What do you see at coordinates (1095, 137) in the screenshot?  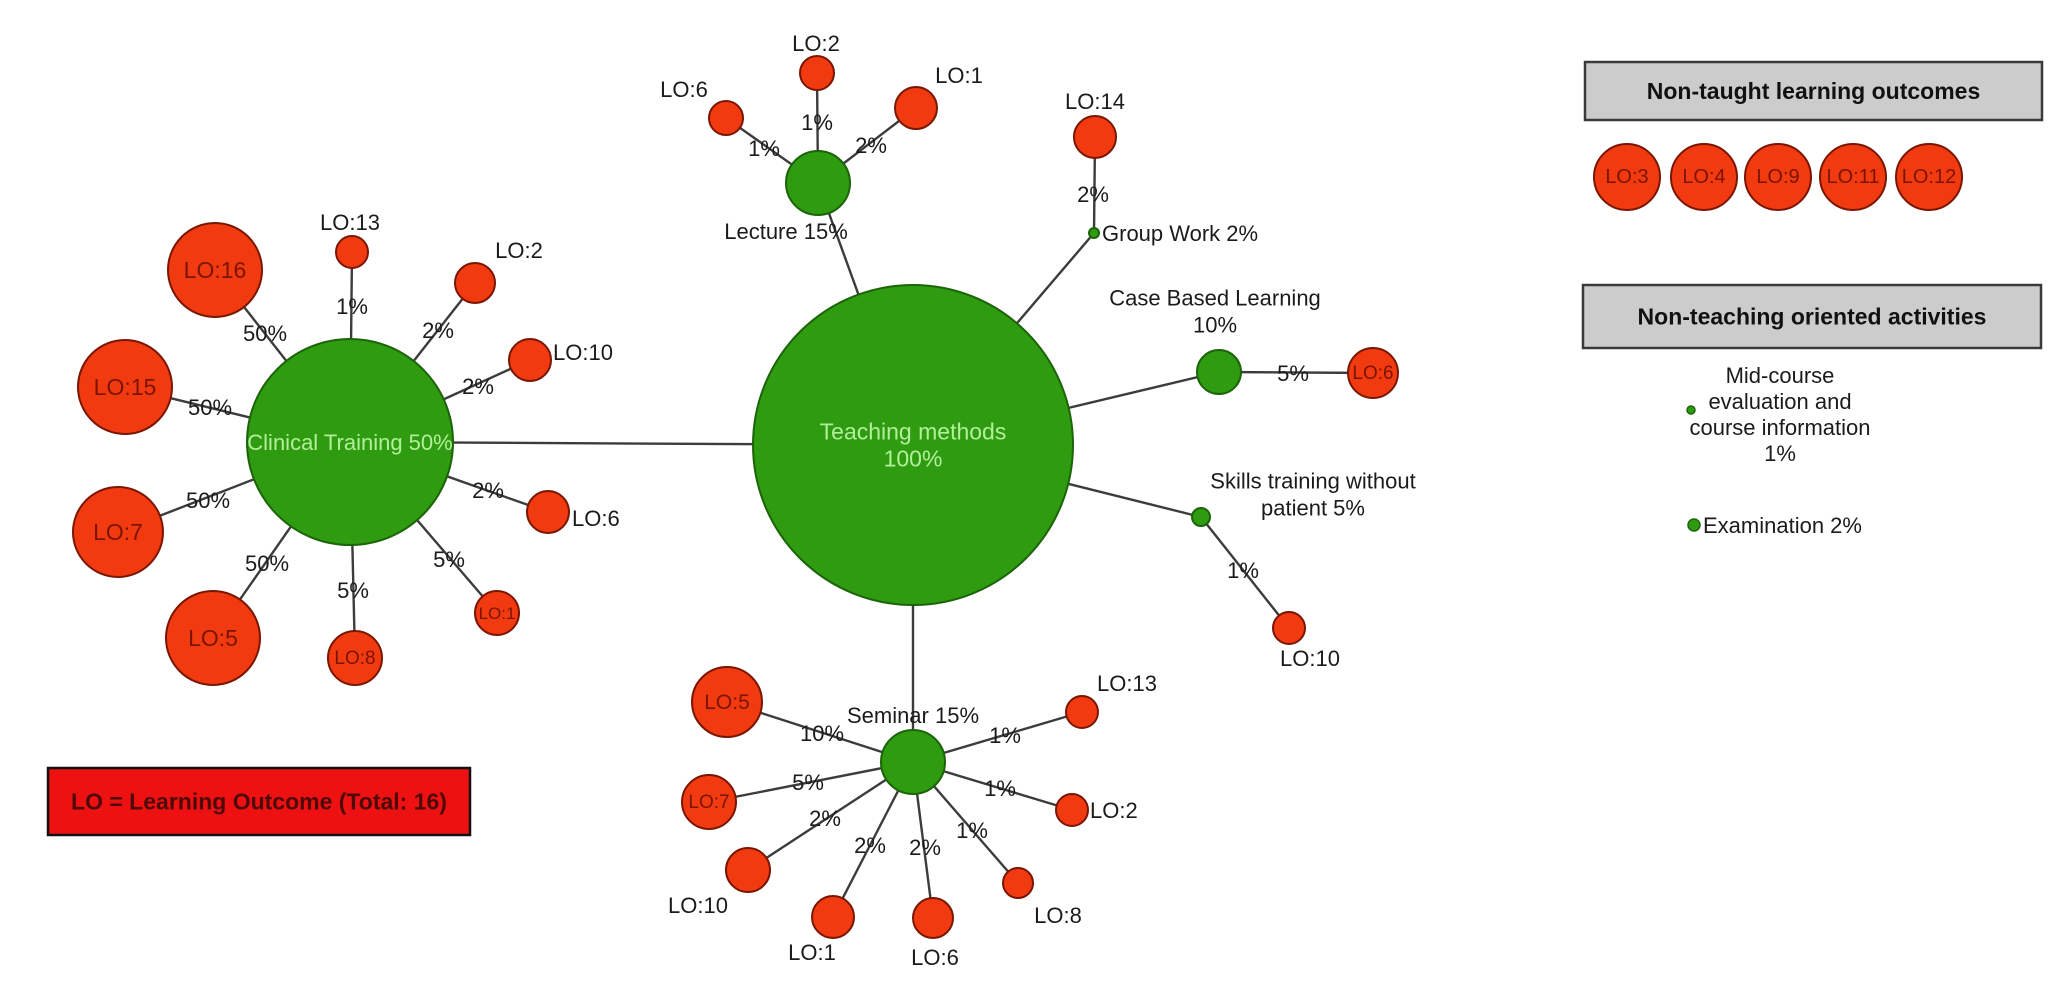 I see `node-gw_lo14` at bounding box center [1095, 137].